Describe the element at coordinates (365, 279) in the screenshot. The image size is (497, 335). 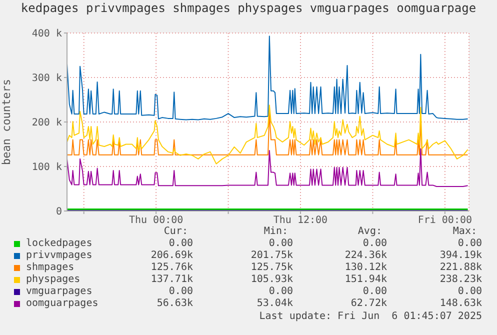
I see `text: 151.94k` at that location.